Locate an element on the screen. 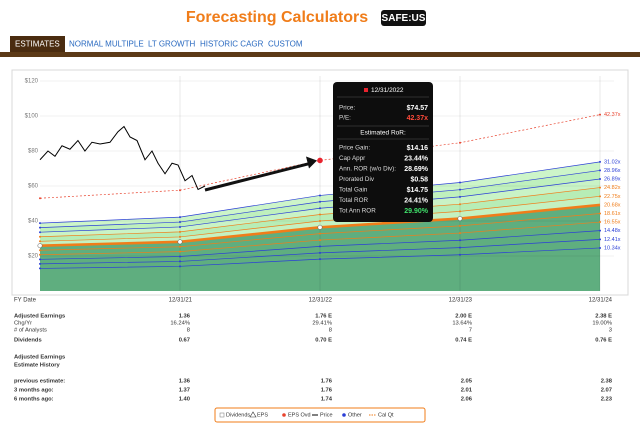 The image size is (640, 435). tab-active-bg is located at coordinates (37, 44).